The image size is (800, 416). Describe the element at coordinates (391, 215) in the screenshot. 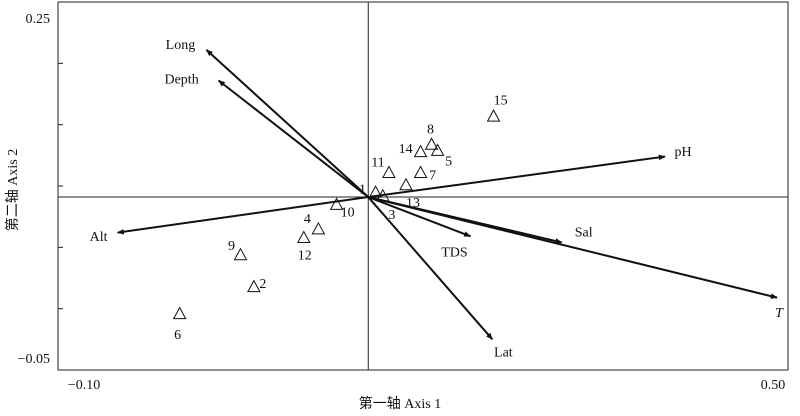

I see `site-label: 3` at that location.